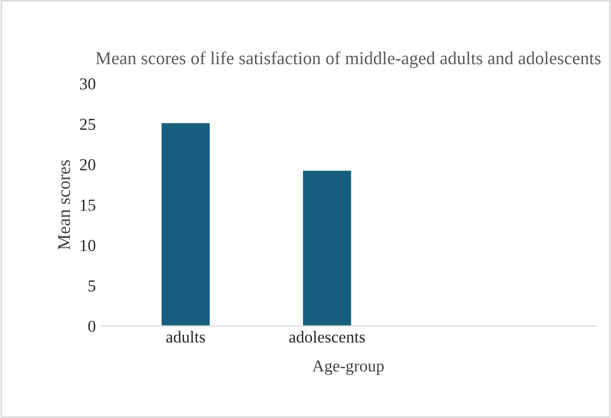 The height and width of the screenshot is (418, 611). Describe the element at coordinates (92, 326) in the screenshot. I see `y-tick-label: 0` at that location.